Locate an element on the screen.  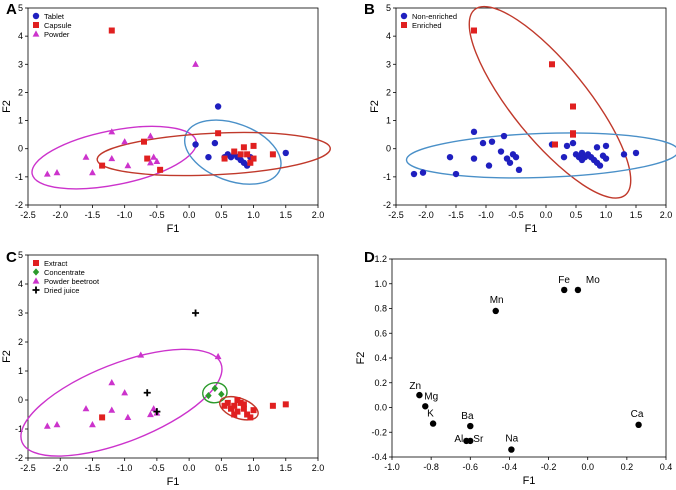
y-axis-label: F2 is located at coordinates (7, 356).